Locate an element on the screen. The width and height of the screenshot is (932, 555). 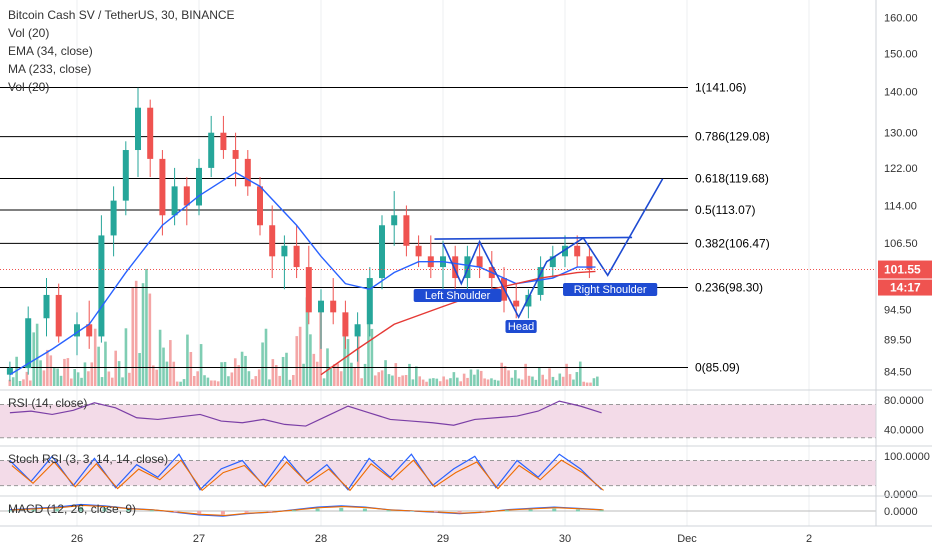
fib-label-0: 0(85.09) is located at coordinates (717, 368).